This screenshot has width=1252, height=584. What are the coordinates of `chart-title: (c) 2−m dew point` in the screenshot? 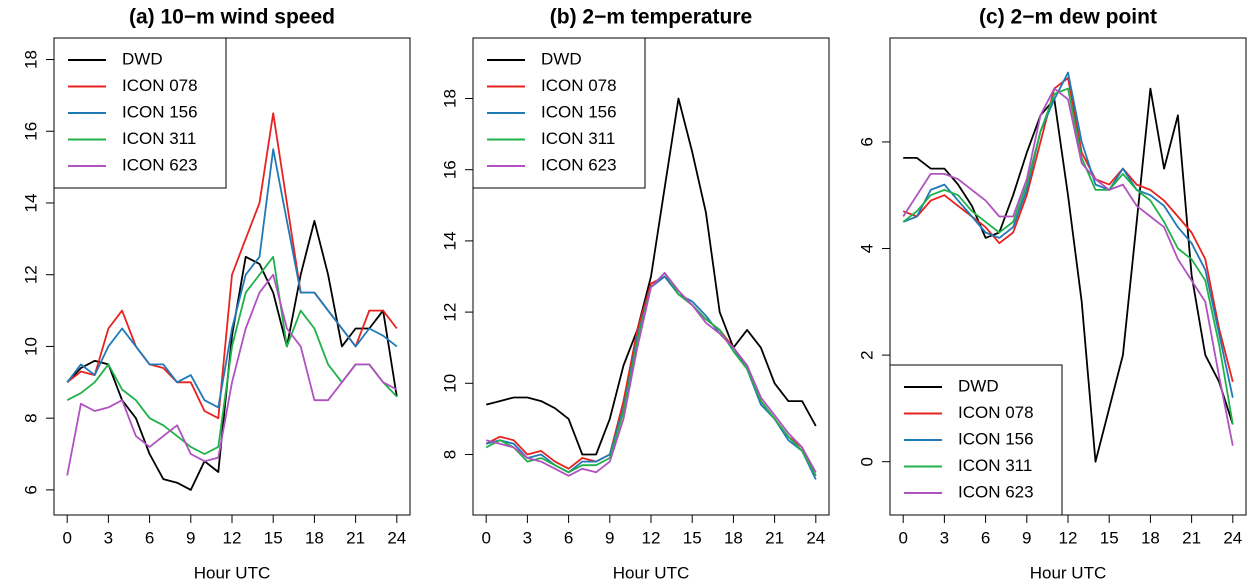 It's located at (1068, 17).